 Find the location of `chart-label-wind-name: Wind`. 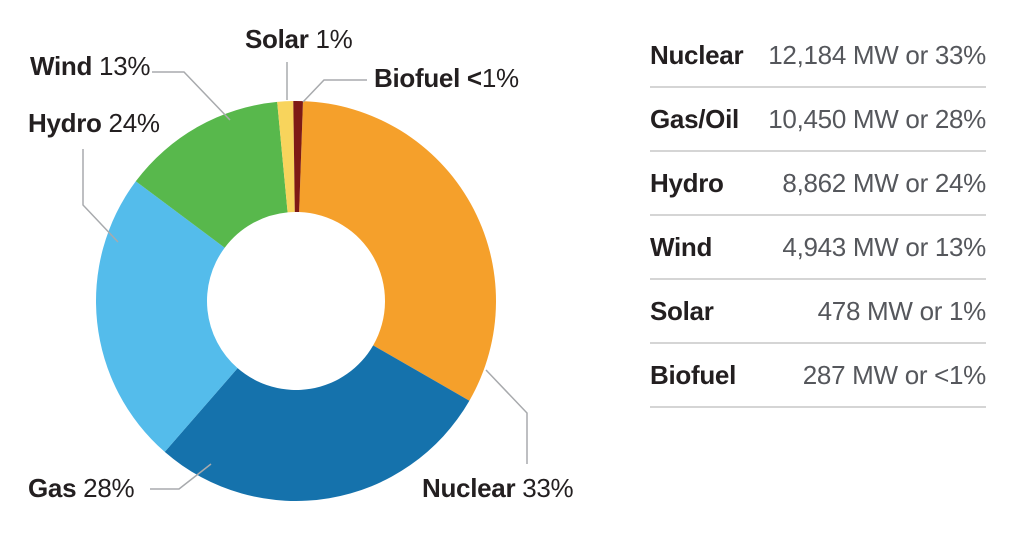

chart-label-wind-name: Wind is located at coordinates (61, 66).